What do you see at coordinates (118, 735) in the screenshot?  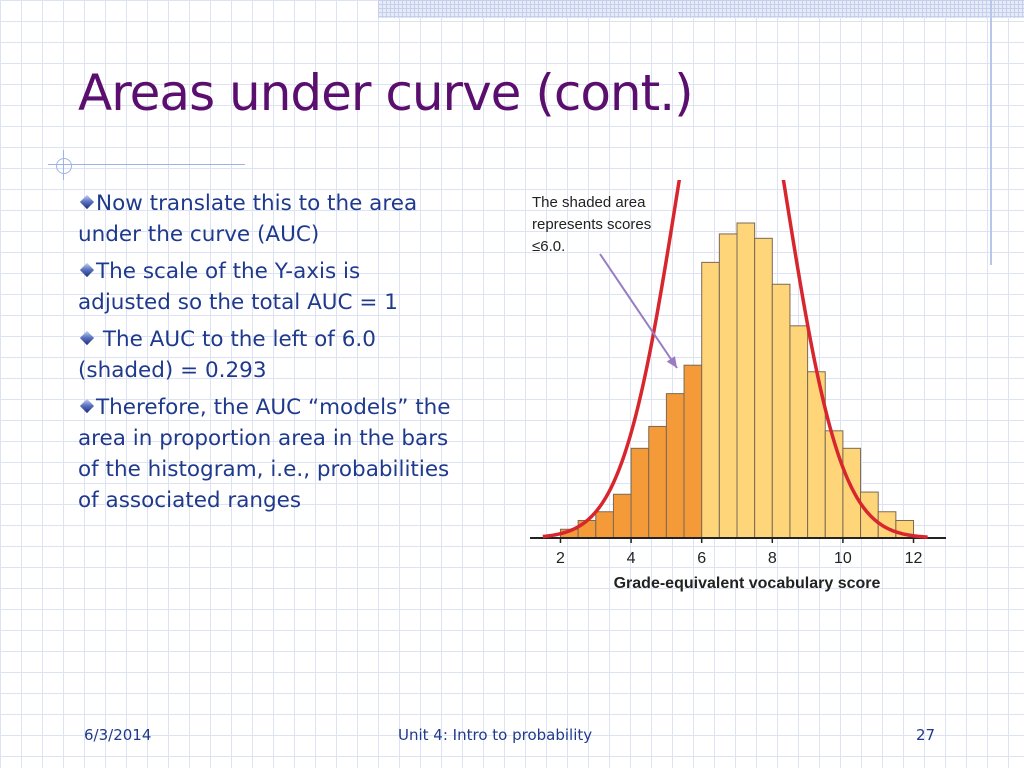 I see `footer-date: 6/3/2014` at bounding box center [118, 735].